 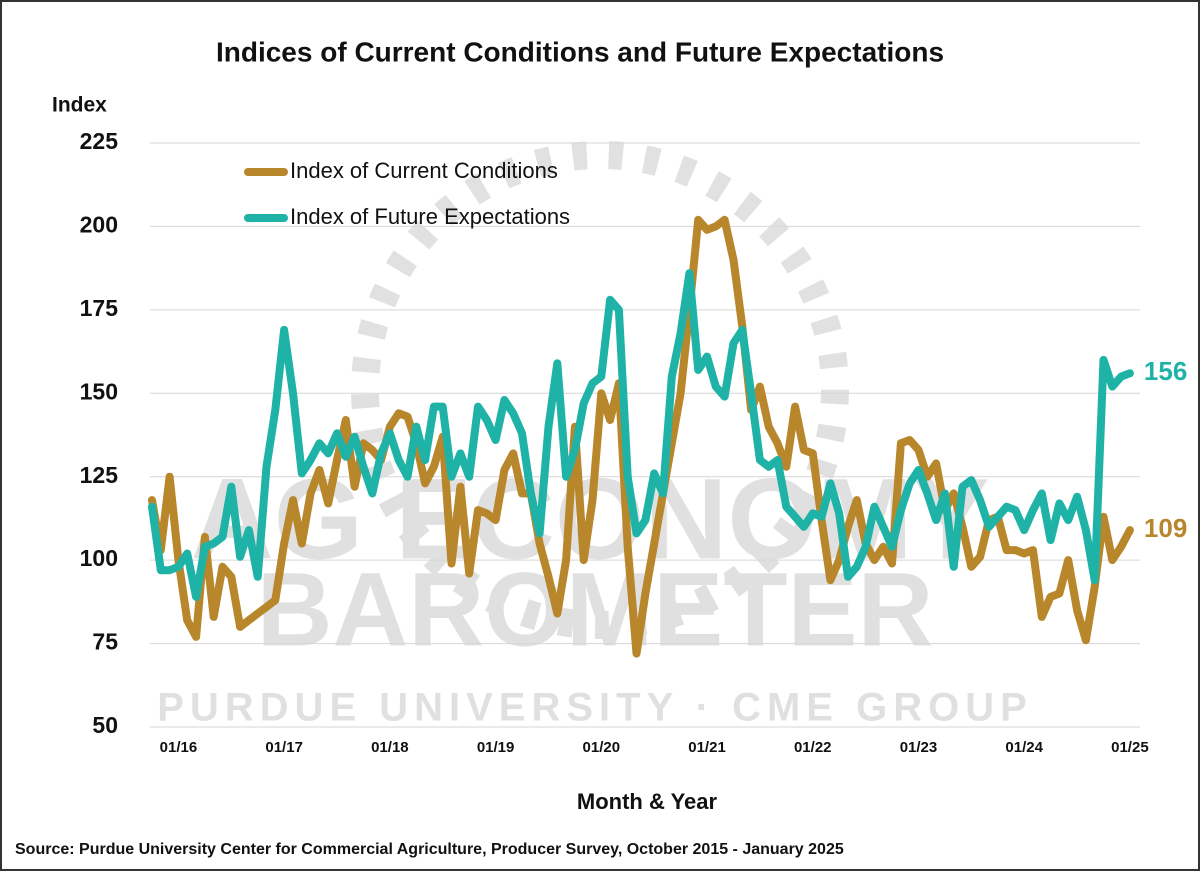 What do you see at coordinates (105, 725) in the screenshot?
I see `y-tick-label: 50` at bounding box center [105, 725].